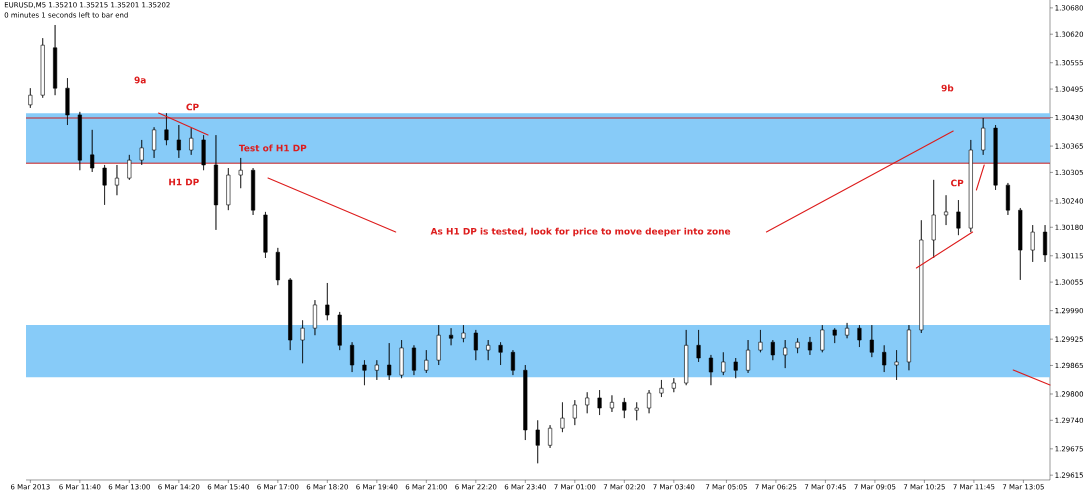 The width and height of the screenshot is (1088, 490). Describe the element at coordinates (580, 232) in the screenshot. I see `annotation: As H1 DP is tested, look for price to move deeper into zone` at that location.